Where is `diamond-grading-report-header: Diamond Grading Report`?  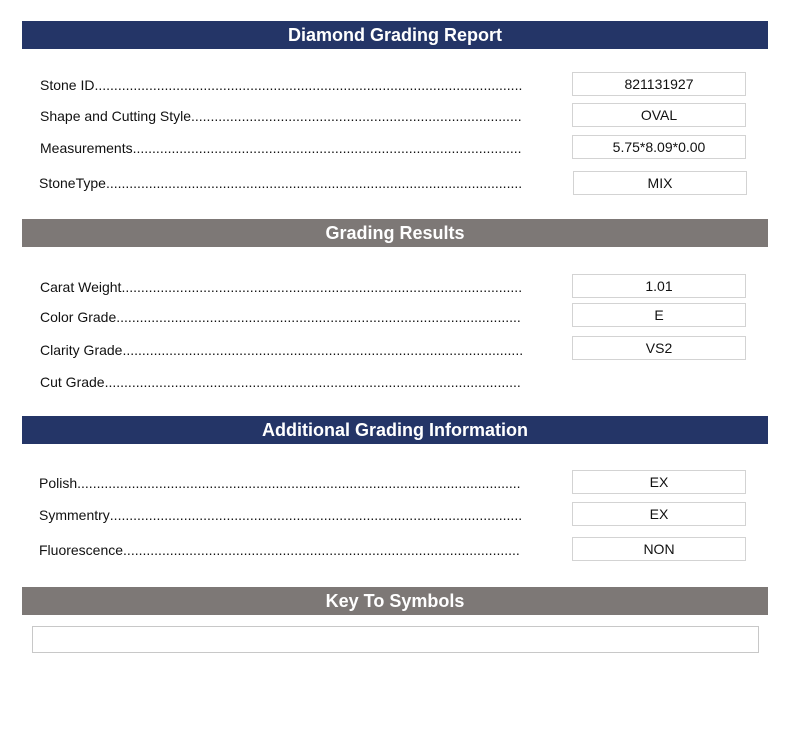
diamond-grading-report-header: Diamond Grading Report is located at coordinates (395, 35).